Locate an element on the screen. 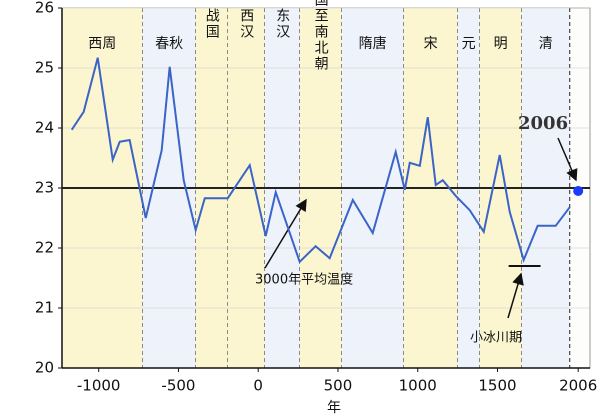 The width and height of the screenshot is (600, 419). band-label: 春秋 is located at coordinates (169, 44).